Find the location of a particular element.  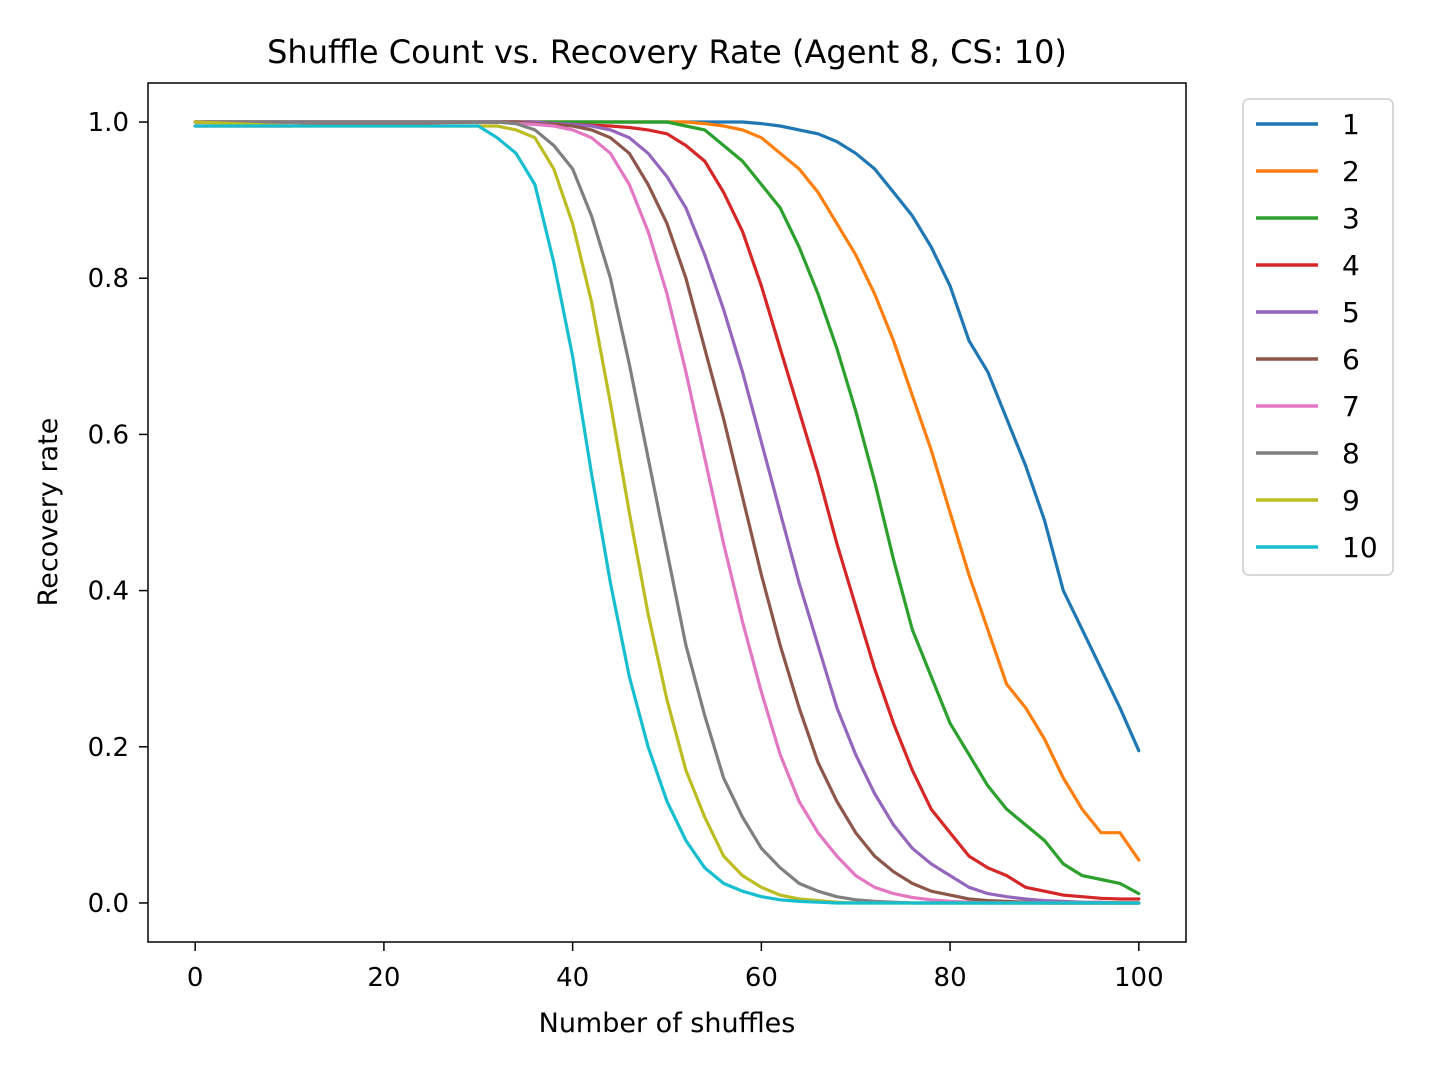

legend-label-7: 7 is located at coordinates (1351, 406).